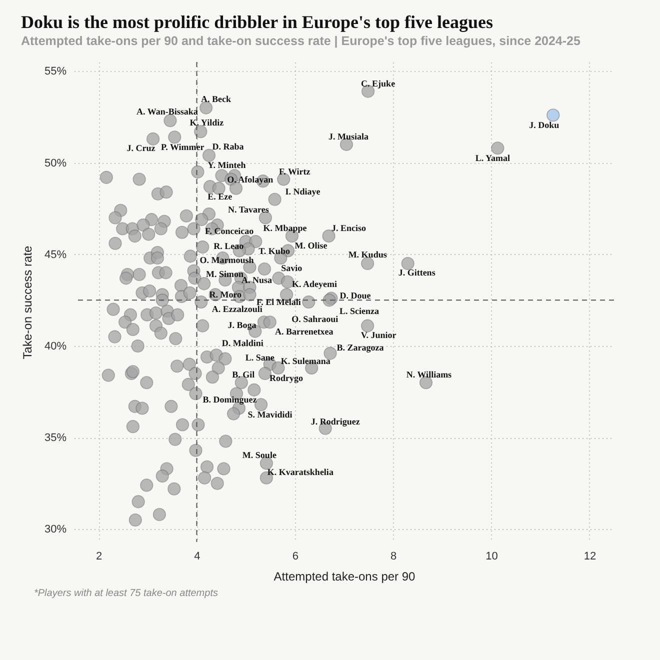 The width and height of the screenshot is (660, 660). What do you see at coordinates (270, 415) in the screenshot?
I see `annotation: S. Mavididi` at bounding box center [270, 415].